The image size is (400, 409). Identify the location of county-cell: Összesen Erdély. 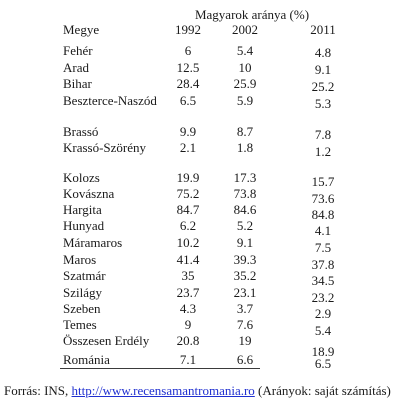
(106, 340).